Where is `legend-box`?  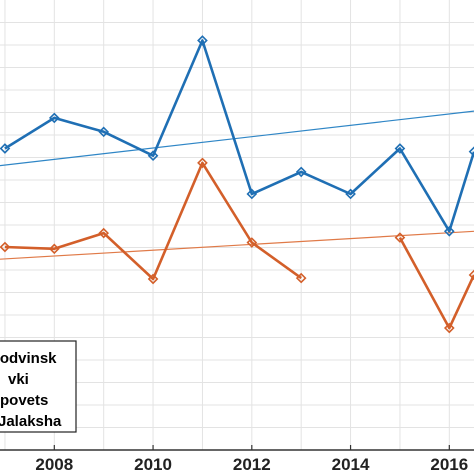
legend-box is located at coordinates (38, 386).